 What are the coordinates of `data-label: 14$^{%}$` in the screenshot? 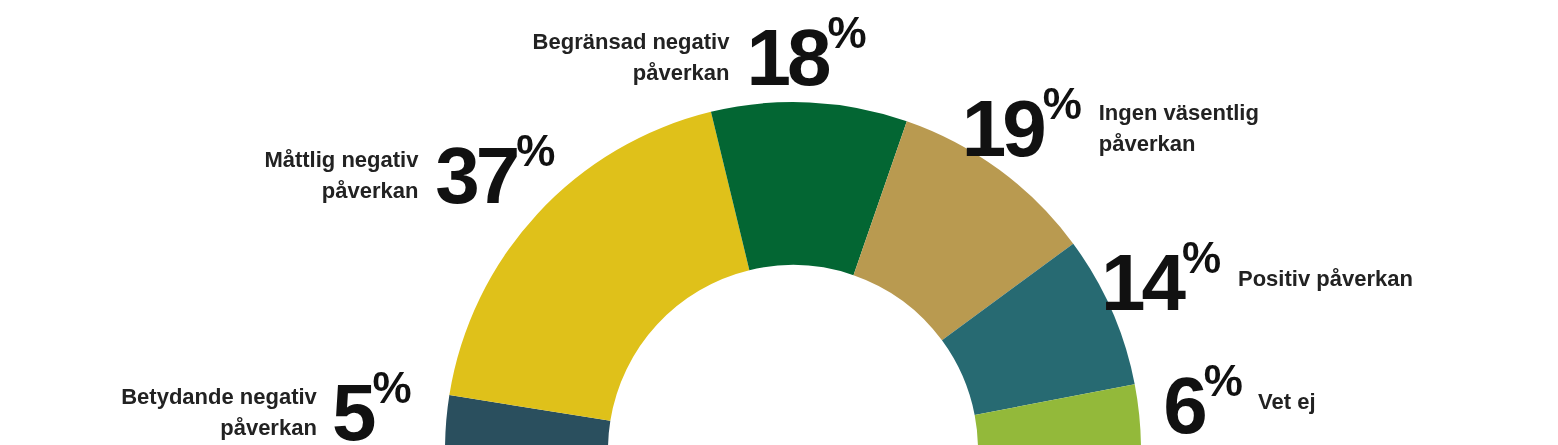 It's located at (1161, 279).